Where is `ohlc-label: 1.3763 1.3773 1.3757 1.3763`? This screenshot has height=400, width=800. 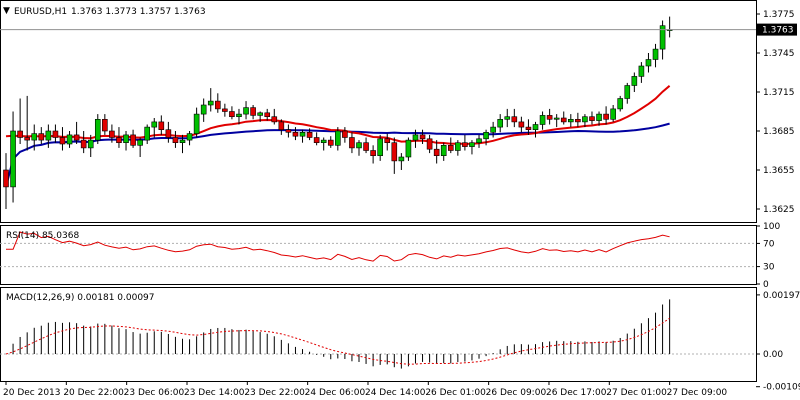
ohlc-label: 1.3763 1.3773 1.3757 1.3763 is located at coordinates (138, 12).